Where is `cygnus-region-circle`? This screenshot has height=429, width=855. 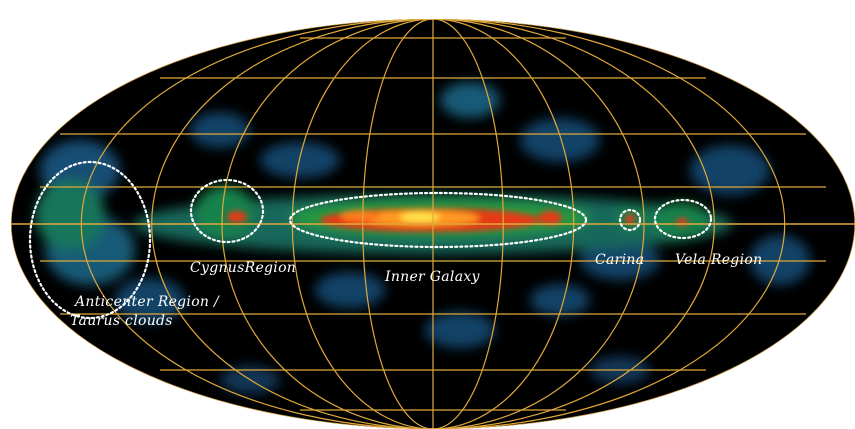
cygnus-region-circle is located at coordinates (227, 211).